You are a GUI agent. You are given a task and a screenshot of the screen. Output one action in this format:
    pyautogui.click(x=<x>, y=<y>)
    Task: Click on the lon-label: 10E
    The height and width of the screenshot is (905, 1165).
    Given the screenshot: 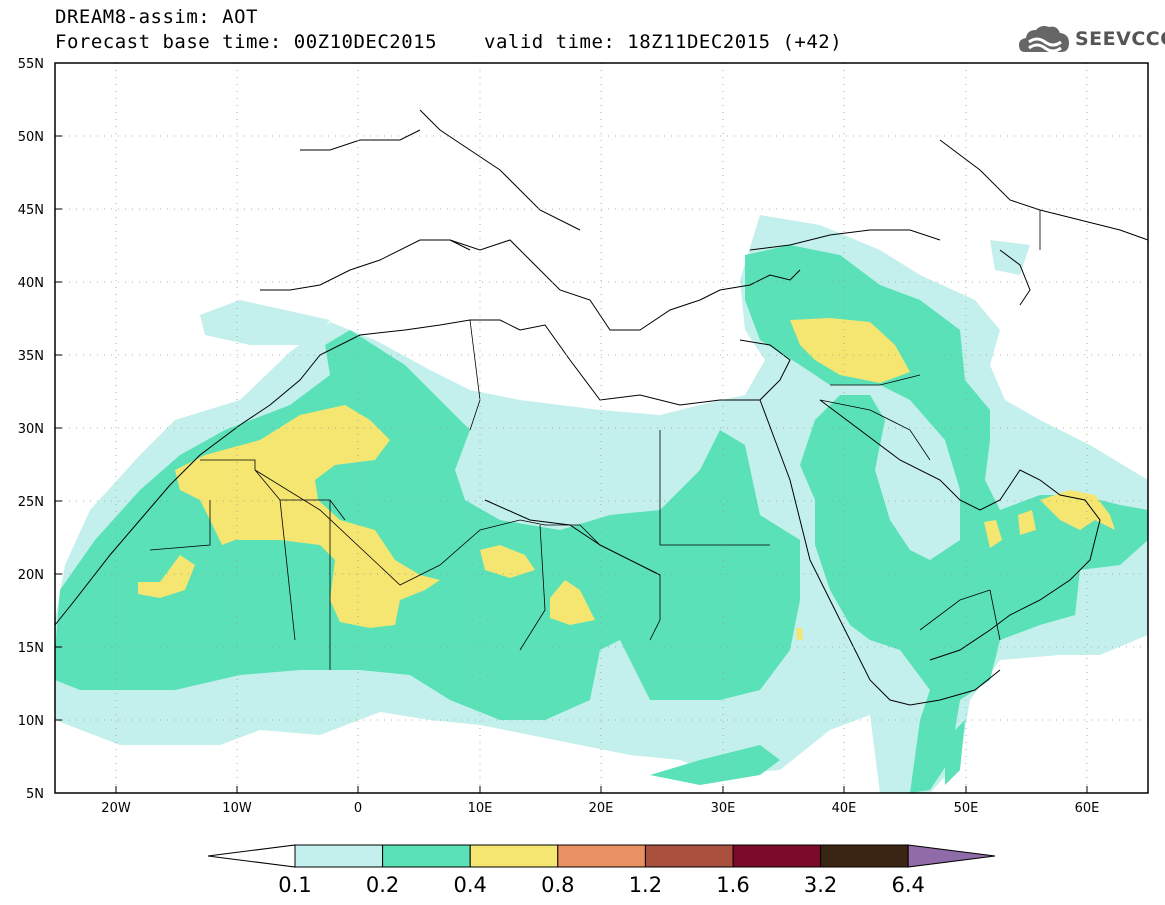 What is the action you would take?
    pyautogui.click(x=480, y=808)
    